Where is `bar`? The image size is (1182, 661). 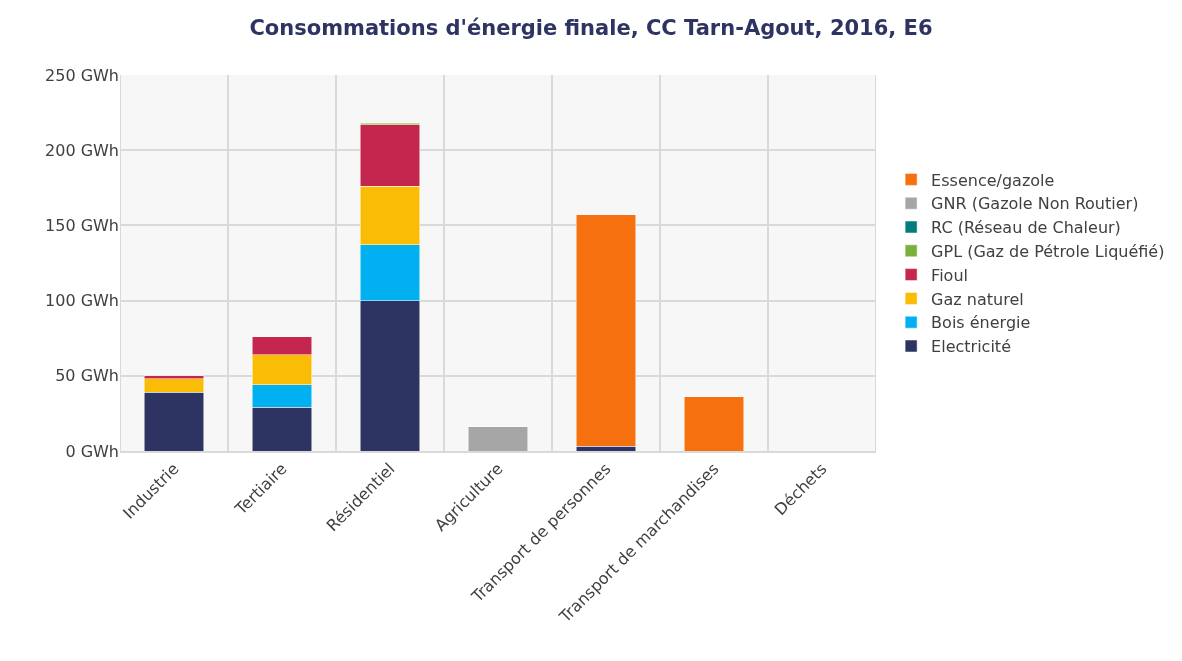
bar is located at coordinates (606, 330).